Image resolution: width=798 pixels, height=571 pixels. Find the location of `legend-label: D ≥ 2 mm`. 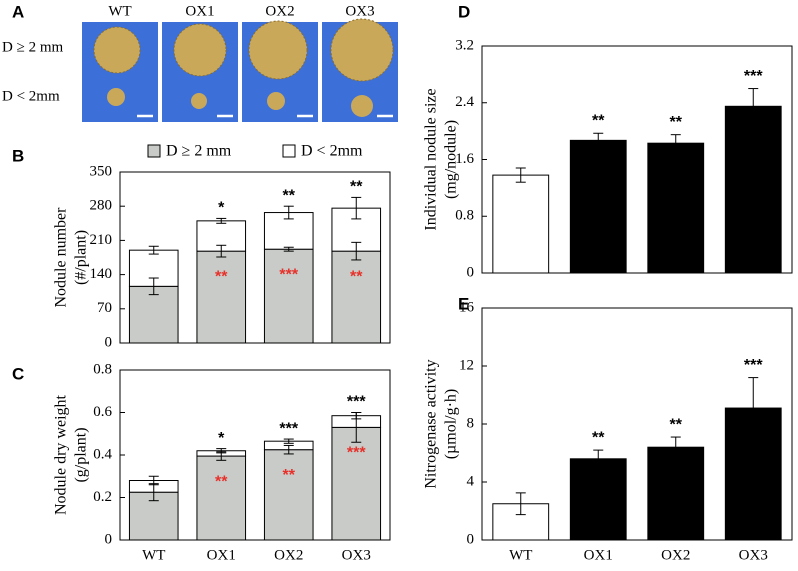

legend-label: D ≥ 2 mm is located at coordinates (199, 151).